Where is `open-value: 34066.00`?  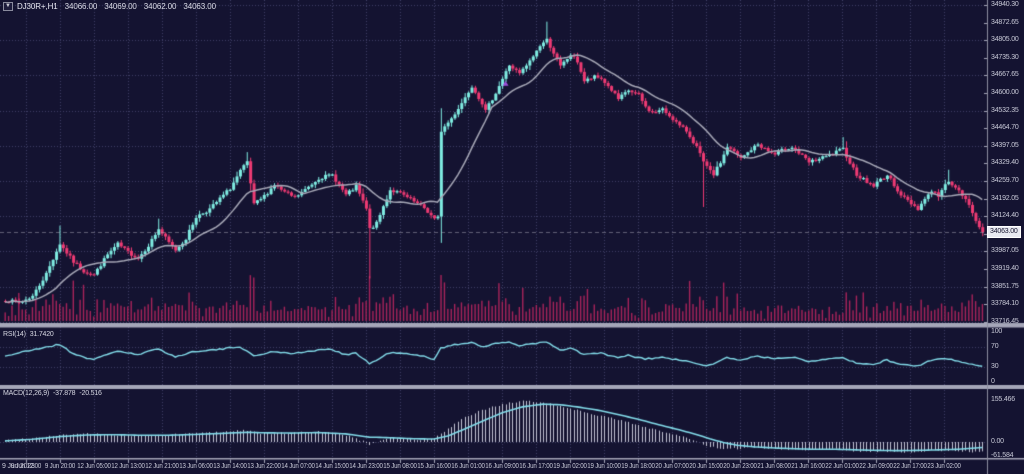 open-value: 34066.00 is located at coordinates (81, 6).